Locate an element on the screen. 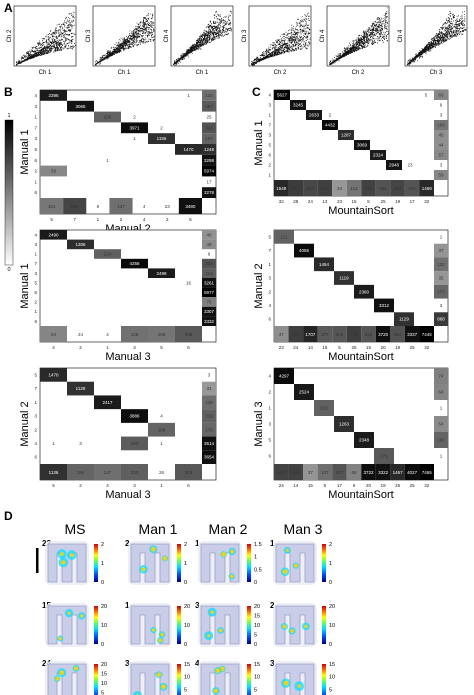 The image size is (474, 695). col-total-value: 3722 is located at coordinates (369, 472).